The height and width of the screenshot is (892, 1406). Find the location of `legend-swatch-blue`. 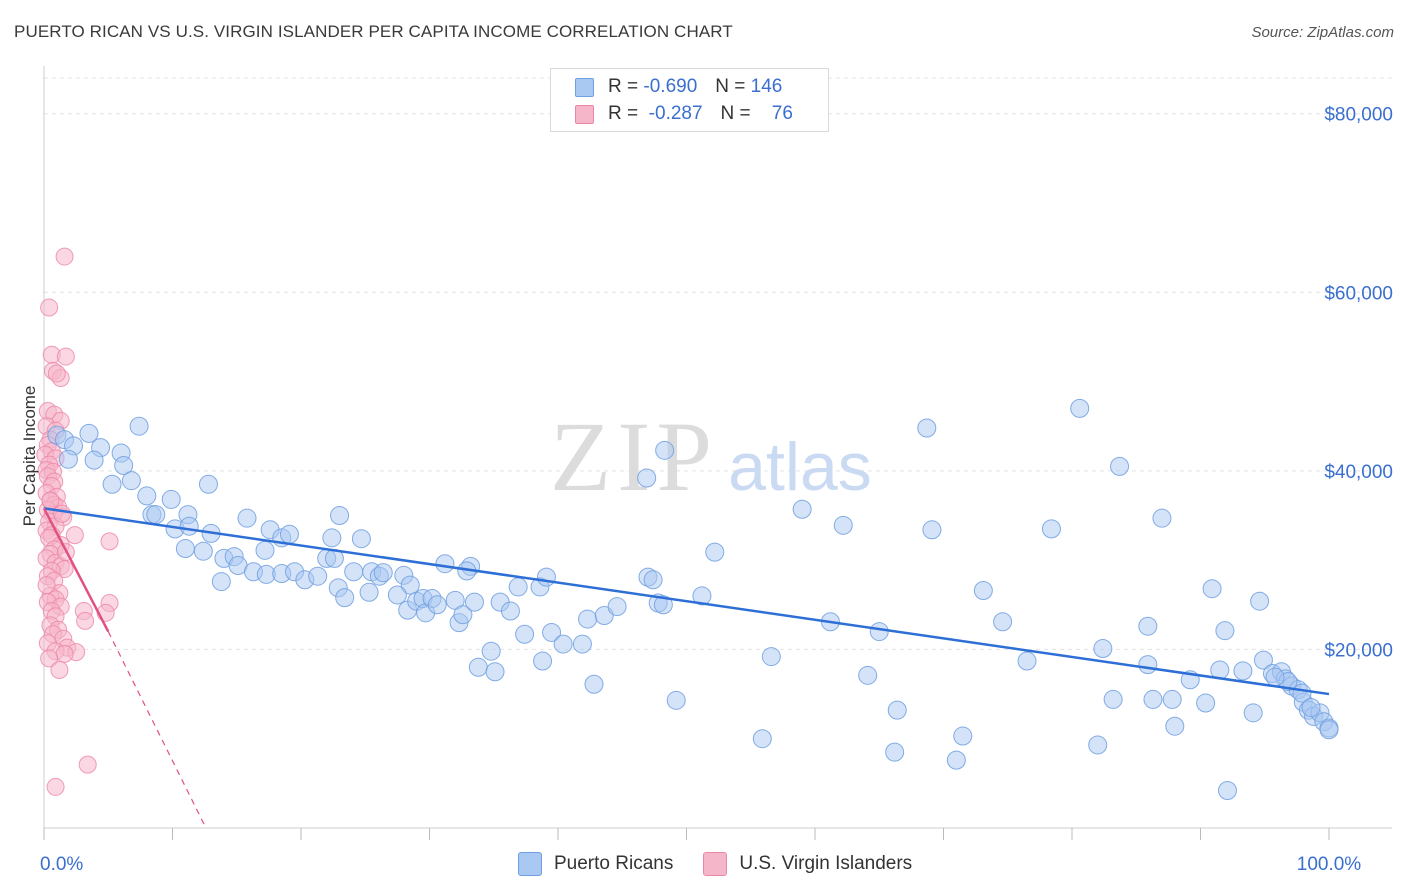

legend-swatch-blue is located at coordinates (530, 864).